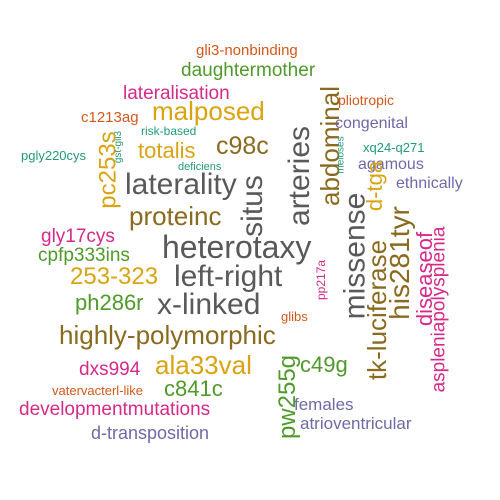 Image resolution: width=500 pixels, height=500 pixels. What do you see at coordinates (167, 150) in the screenshot?
I see `word-totalis: totalis` at bounding box center [167, 150].